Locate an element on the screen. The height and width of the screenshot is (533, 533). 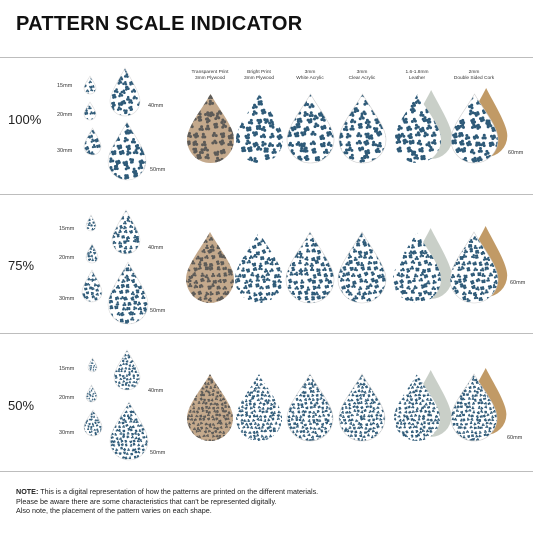
material-label: Bright Print 3mm Plywood is located at coordinates (259, 75).